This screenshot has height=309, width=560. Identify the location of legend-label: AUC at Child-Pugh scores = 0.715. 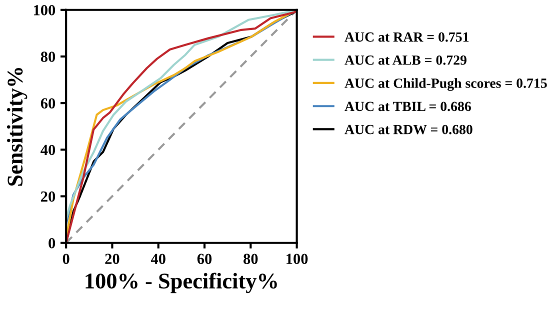
(445, 84).